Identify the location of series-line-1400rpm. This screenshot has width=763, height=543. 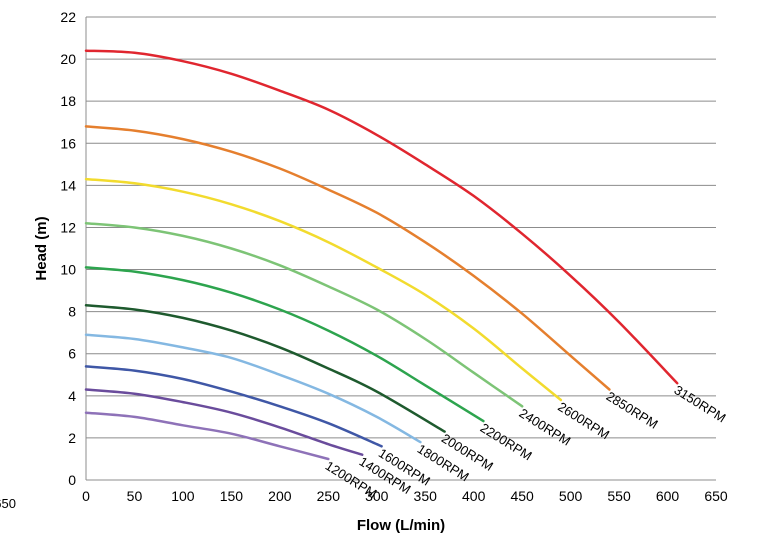
(224, 422).